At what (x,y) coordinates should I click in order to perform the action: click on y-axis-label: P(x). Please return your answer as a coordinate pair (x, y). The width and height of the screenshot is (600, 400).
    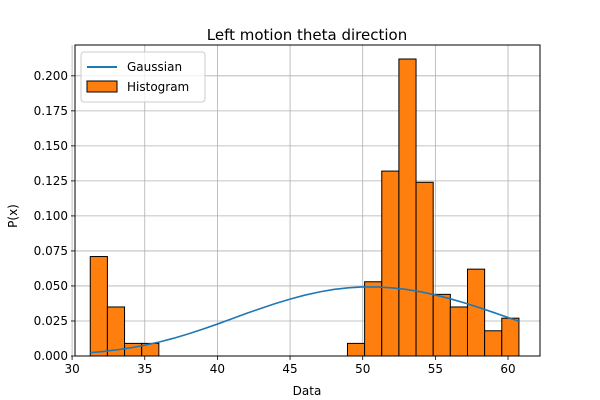
    Looking at the image, I should click on (13, 216).